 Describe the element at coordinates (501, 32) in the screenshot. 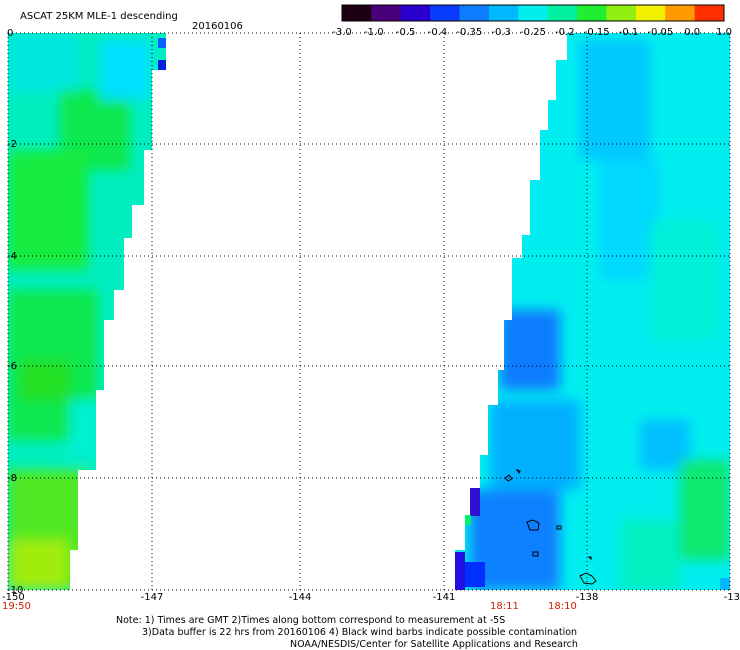

I see `colorbar-label: -0.3` at that location.